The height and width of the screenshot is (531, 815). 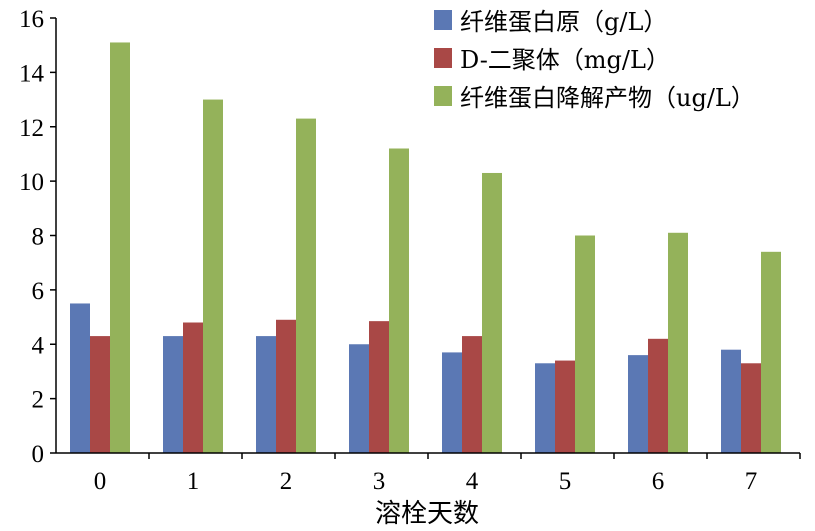 I want to click on x-axis-label: 溶栓天数, so click(x=427, y=514).